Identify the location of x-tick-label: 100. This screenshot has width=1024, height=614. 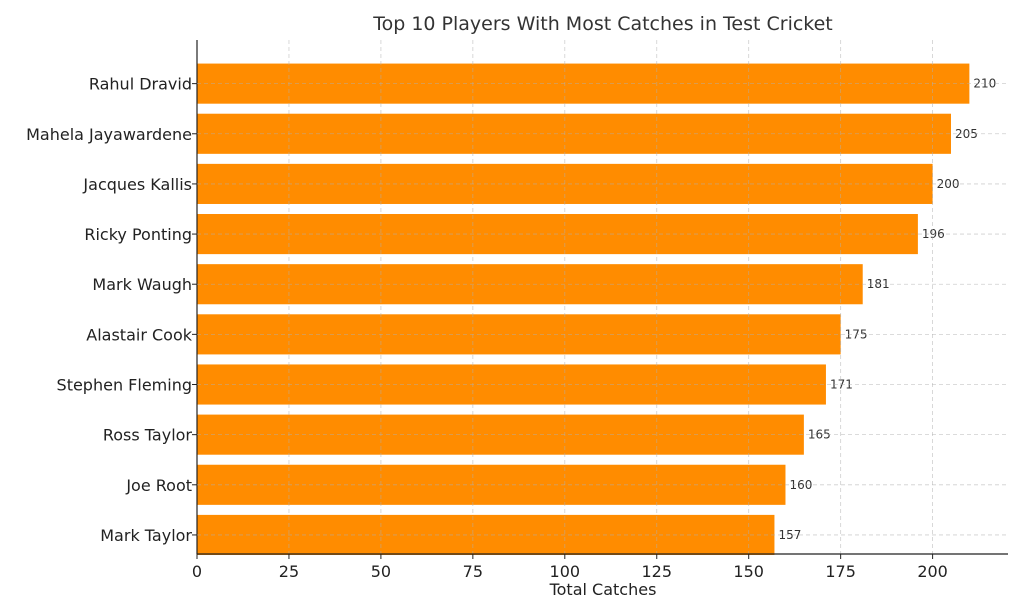
(565, 571).